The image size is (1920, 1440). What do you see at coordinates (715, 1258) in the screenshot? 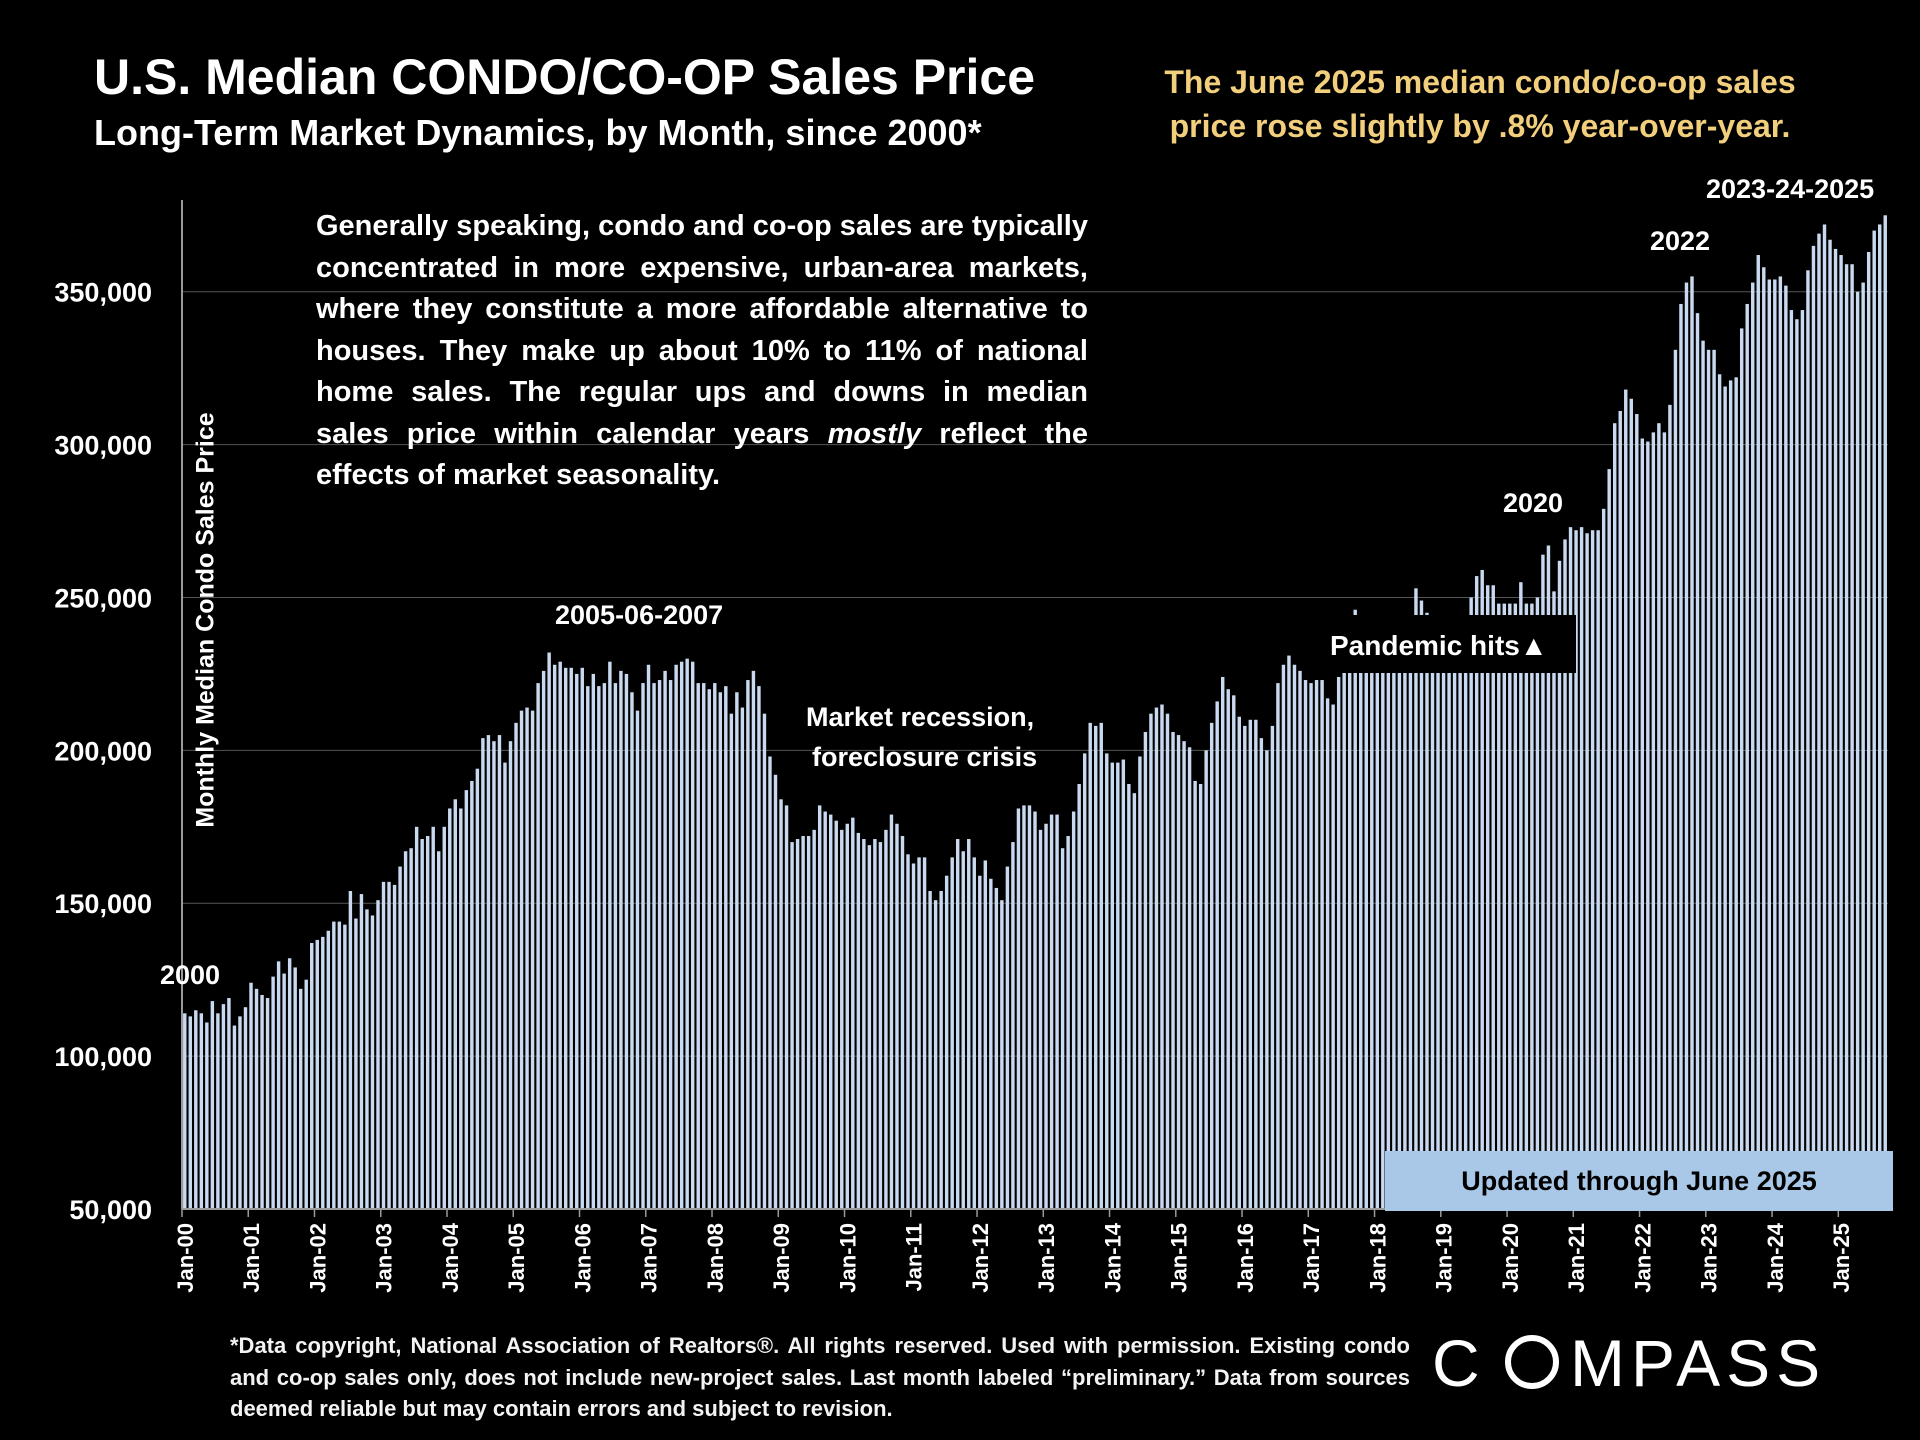
I see `x-tick-label: Jan-08` at bounding box center [715, 1258].